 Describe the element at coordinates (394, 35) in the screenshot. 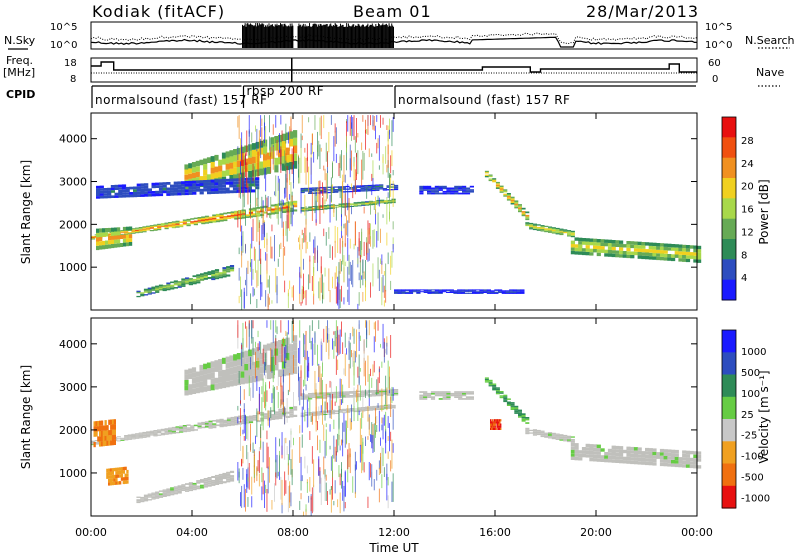

I see `noise-frame` at that location.